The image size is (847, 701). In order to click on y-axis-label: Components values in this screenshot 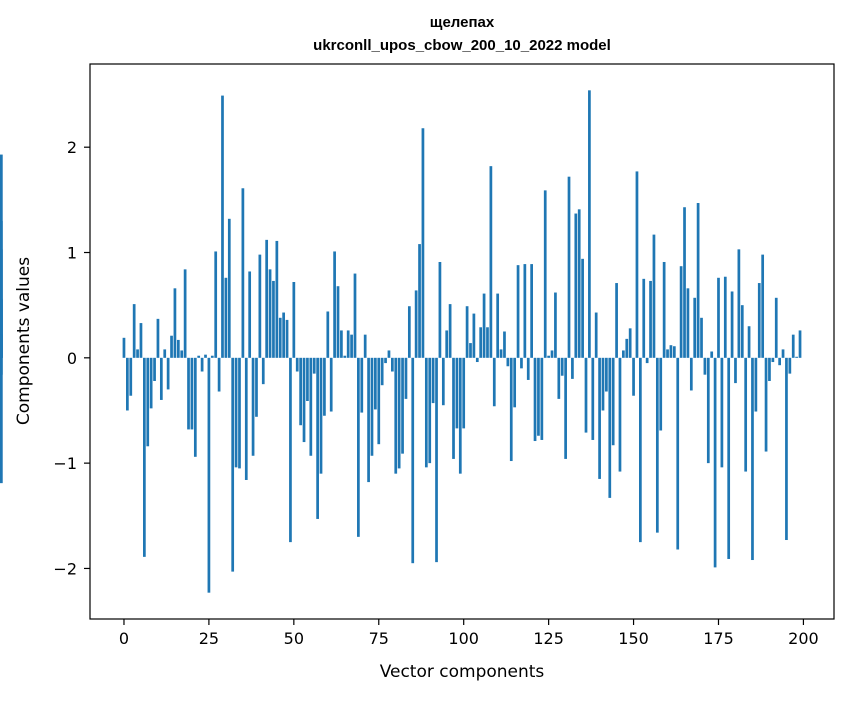, I will do `click(24, 341)`.